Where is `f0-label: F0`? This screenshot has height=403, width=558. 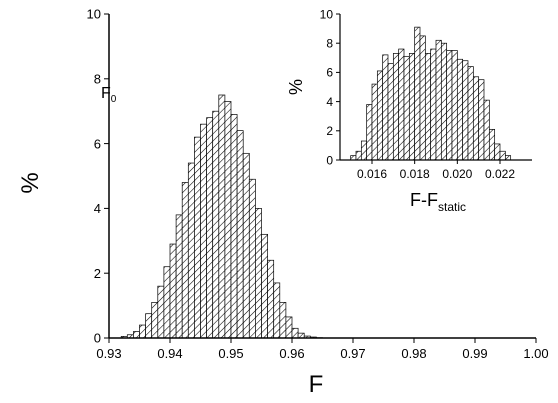 f0-label: F0 is located at coordinates (109, 95).